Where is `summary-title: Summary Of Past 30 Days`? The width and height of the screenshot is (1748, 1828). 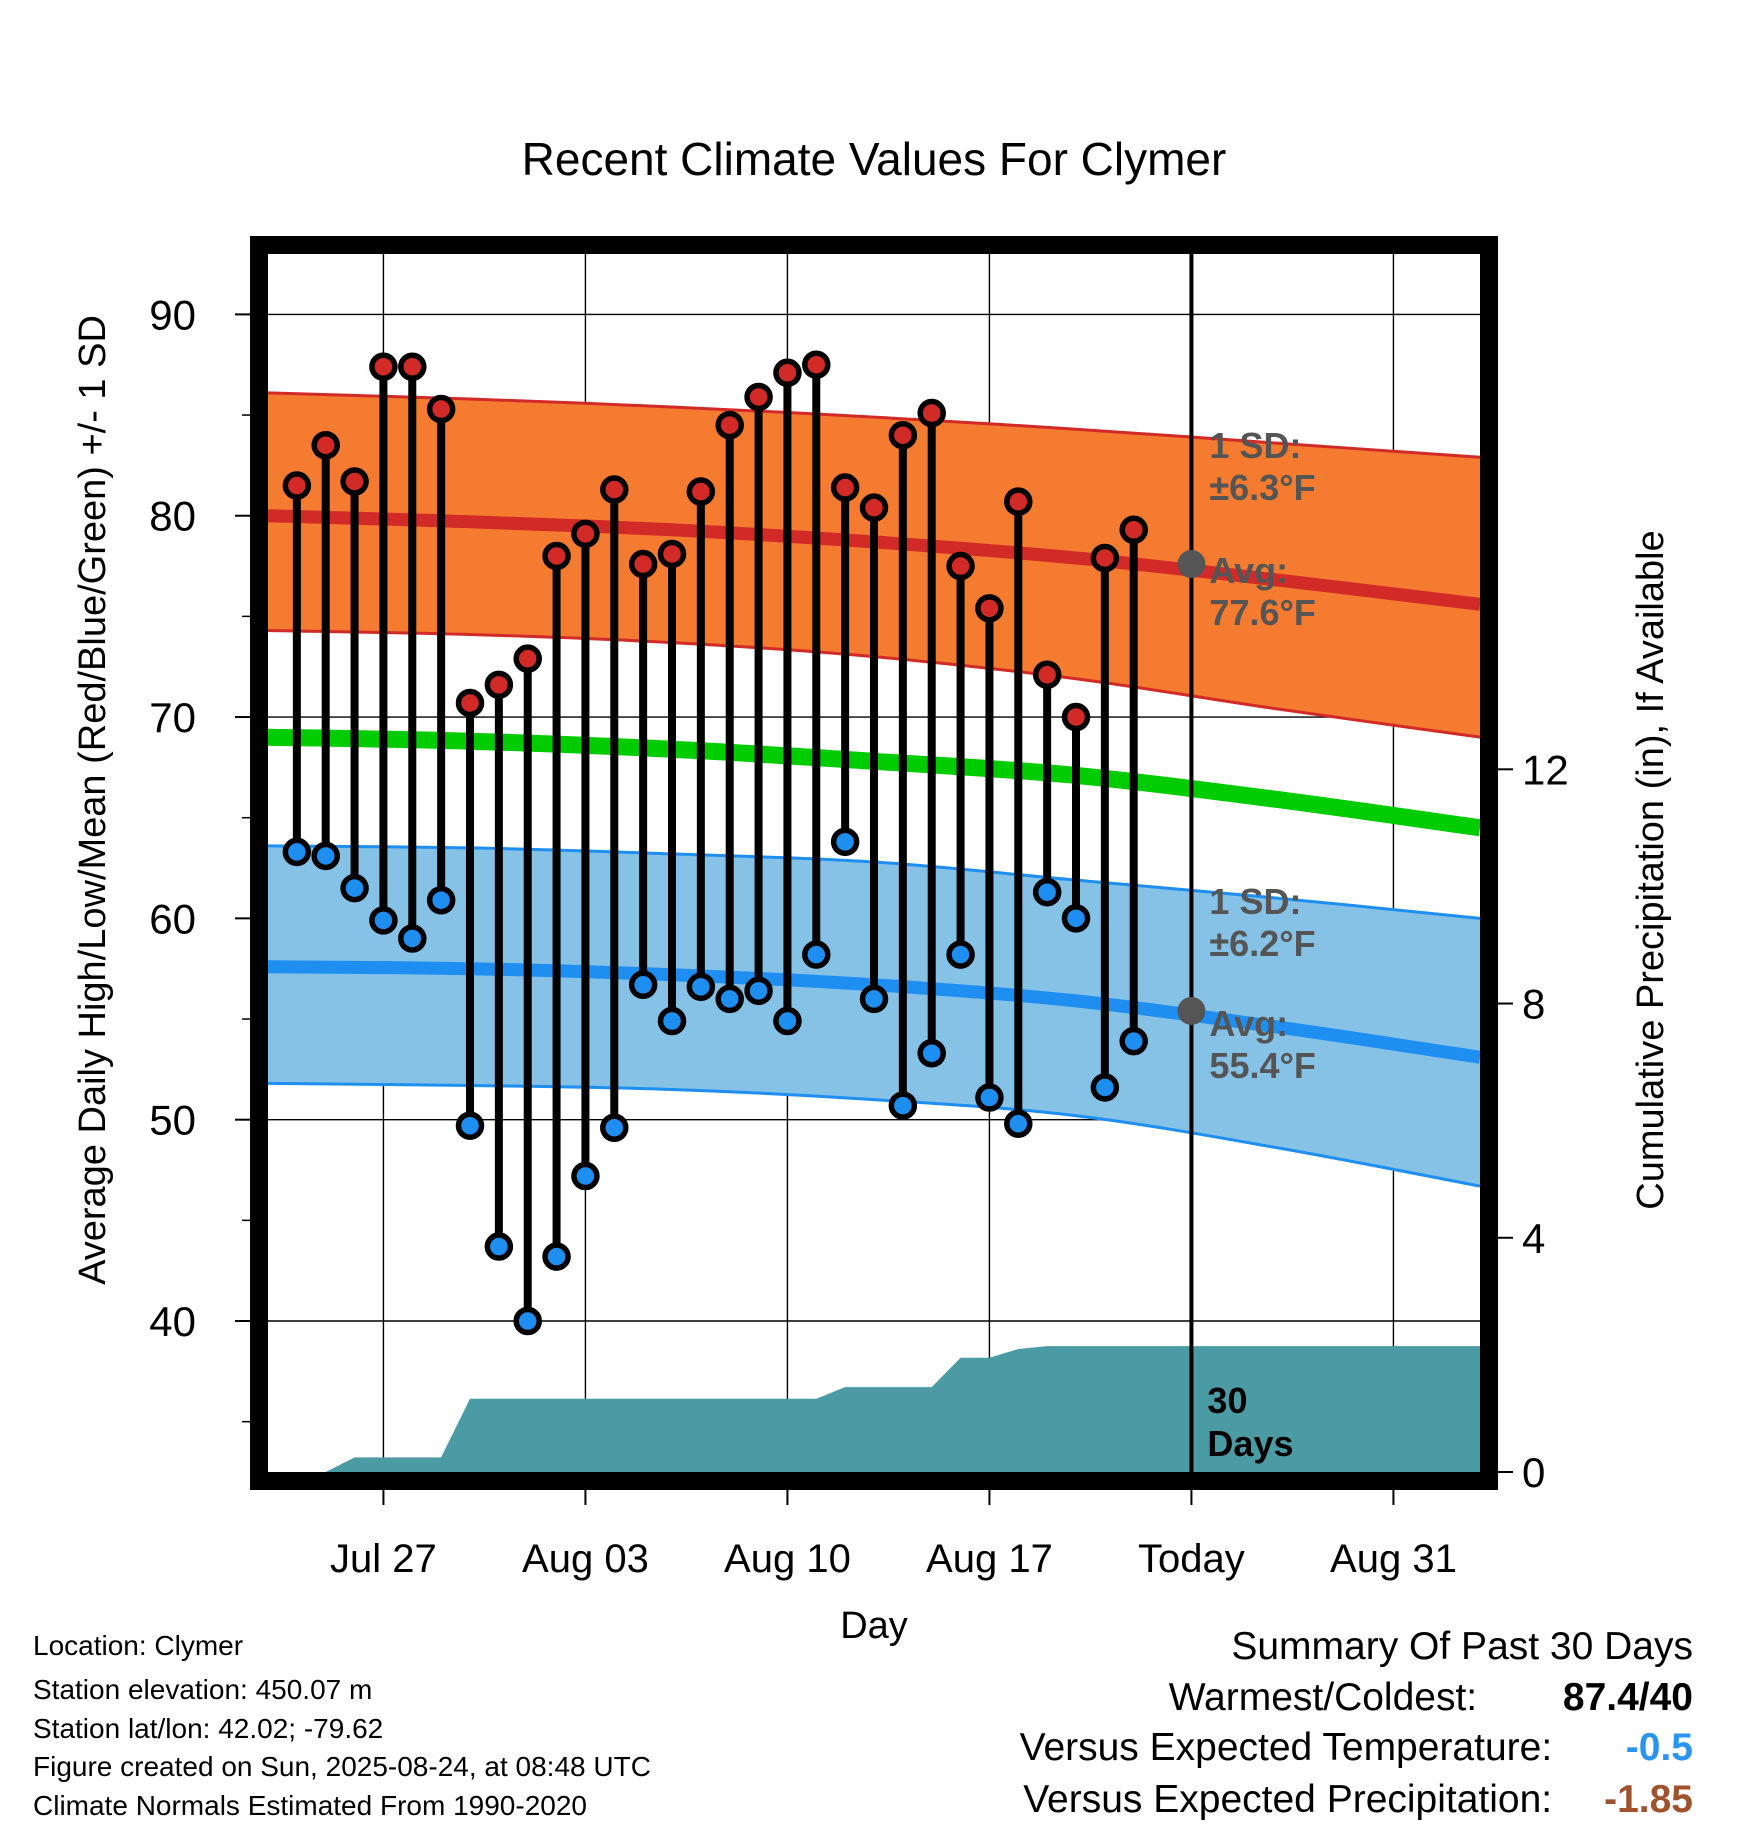
summary-title: Summary Of Past 30 Days is located at coordinates (1462, 1646).